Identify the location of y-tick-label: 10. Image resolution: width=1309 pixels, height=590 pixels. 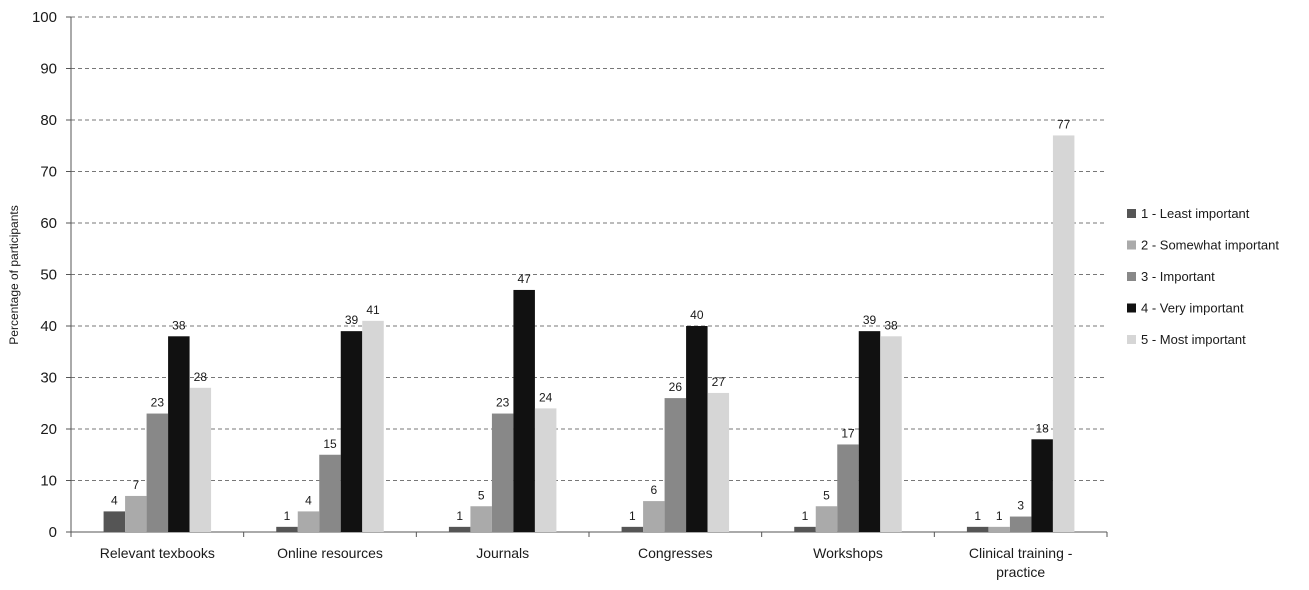
(48, 481).